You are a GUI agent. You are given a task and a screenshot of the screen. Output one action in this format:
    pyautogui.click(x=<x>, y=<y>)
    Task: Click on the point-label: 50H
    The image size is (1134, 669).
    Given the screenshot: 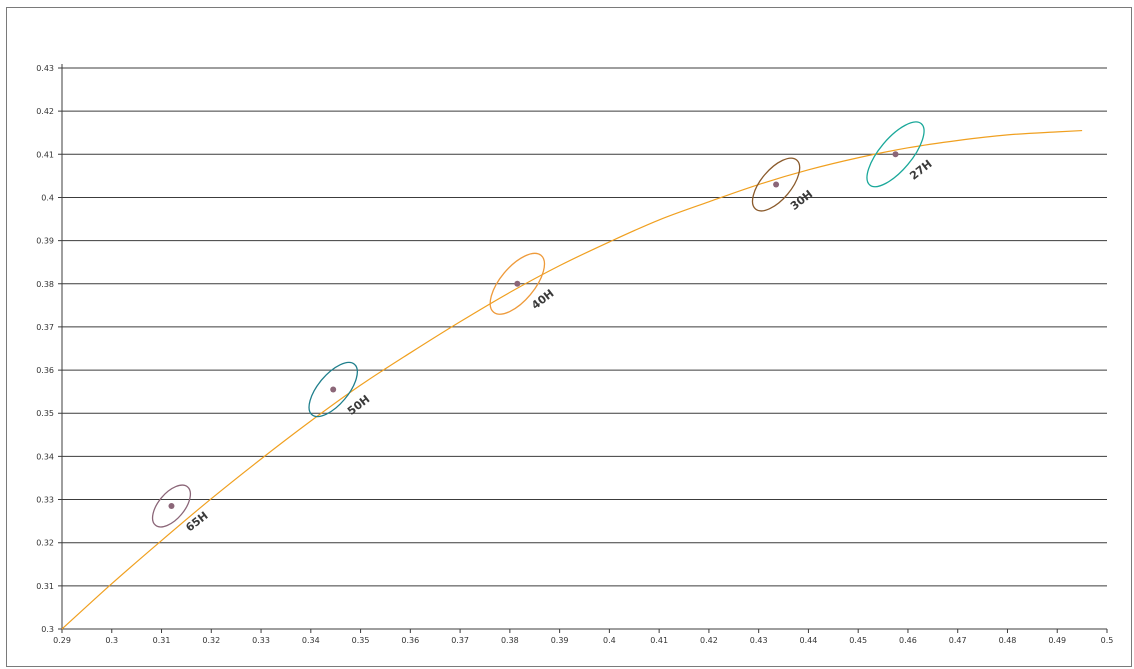 What is the action you would take?
    pyautogui.click(x=358, y=405)
    